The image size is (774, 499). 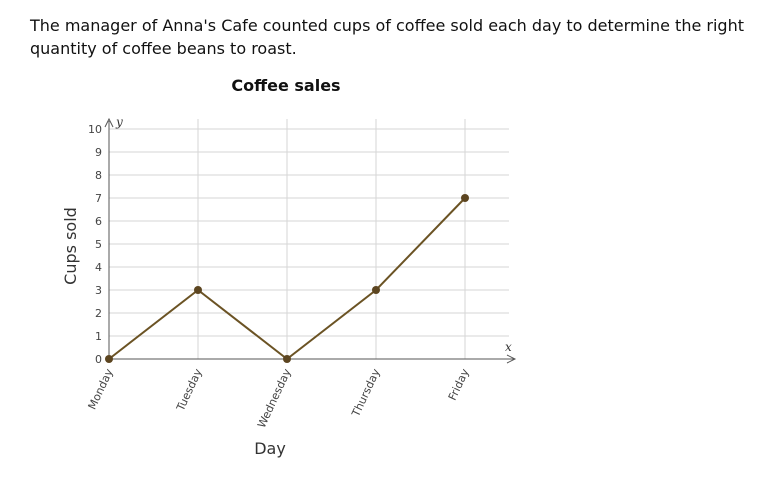 I want to click on y-tick-label: 6, so click(x=98, y=221).